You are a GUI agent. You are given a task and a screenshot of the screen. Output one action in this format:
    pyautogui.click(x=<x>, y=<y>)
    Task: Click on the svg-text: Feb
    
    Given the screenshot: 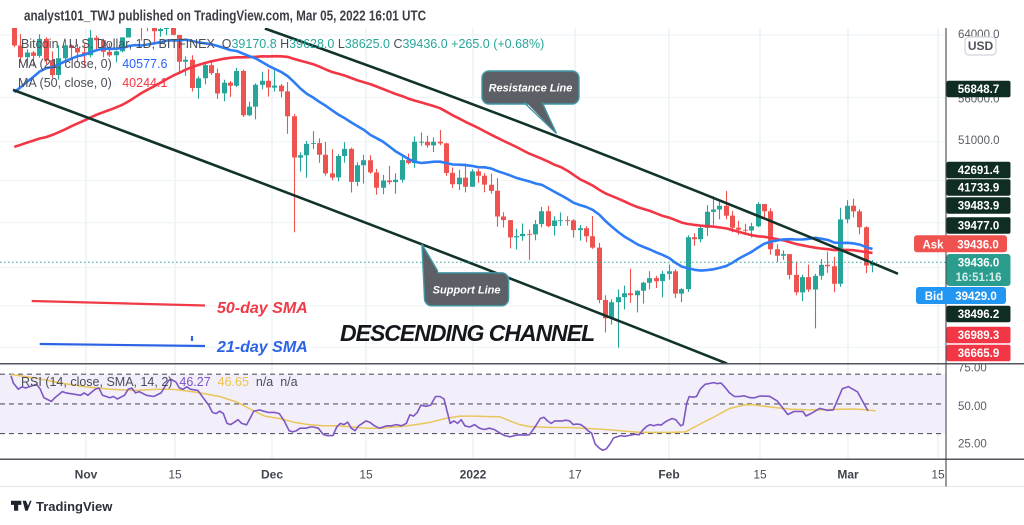 What is the action you would take?
    pyautogui.click(x=668, y=475)
    